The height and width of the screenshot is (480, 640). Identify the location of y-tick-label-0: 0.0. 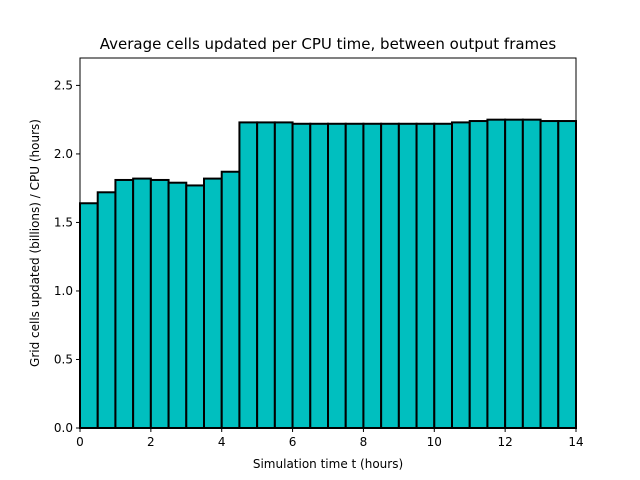
(63, 428).